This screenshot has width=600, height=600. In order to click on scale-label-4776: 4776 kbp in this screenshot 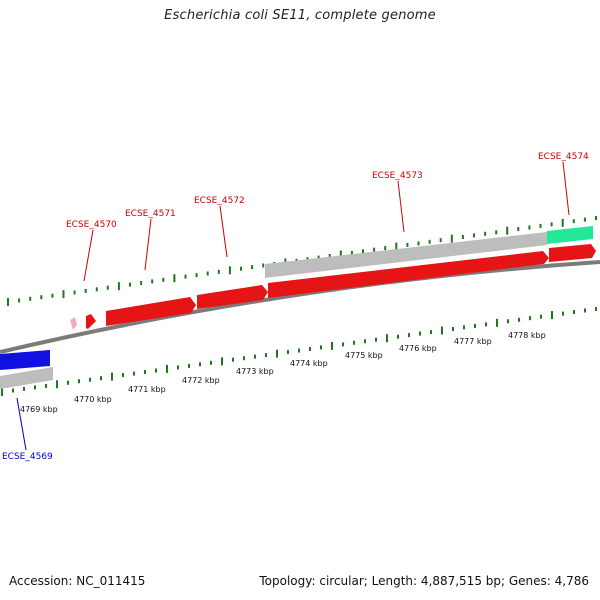, I will do `click(418, 348)`.